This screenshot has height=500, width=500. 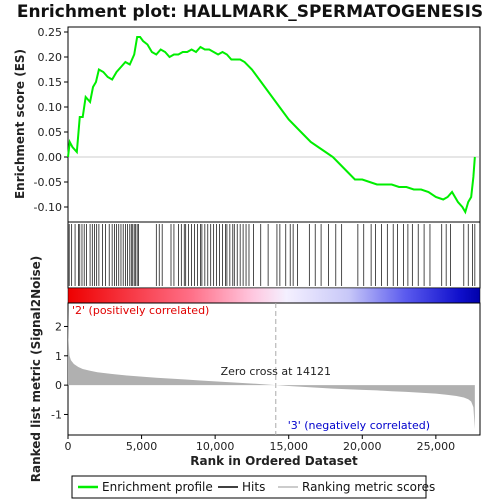 I want to click on rank-x-tick-label: 25,000, so click(x=436, y=446).